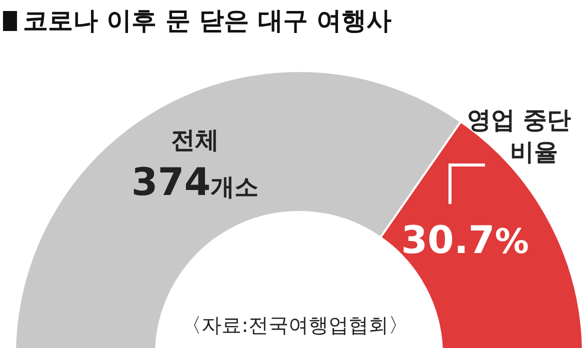 The image size is (587, 348). I want to click on data-label: 30.7%, so click(465, 240).